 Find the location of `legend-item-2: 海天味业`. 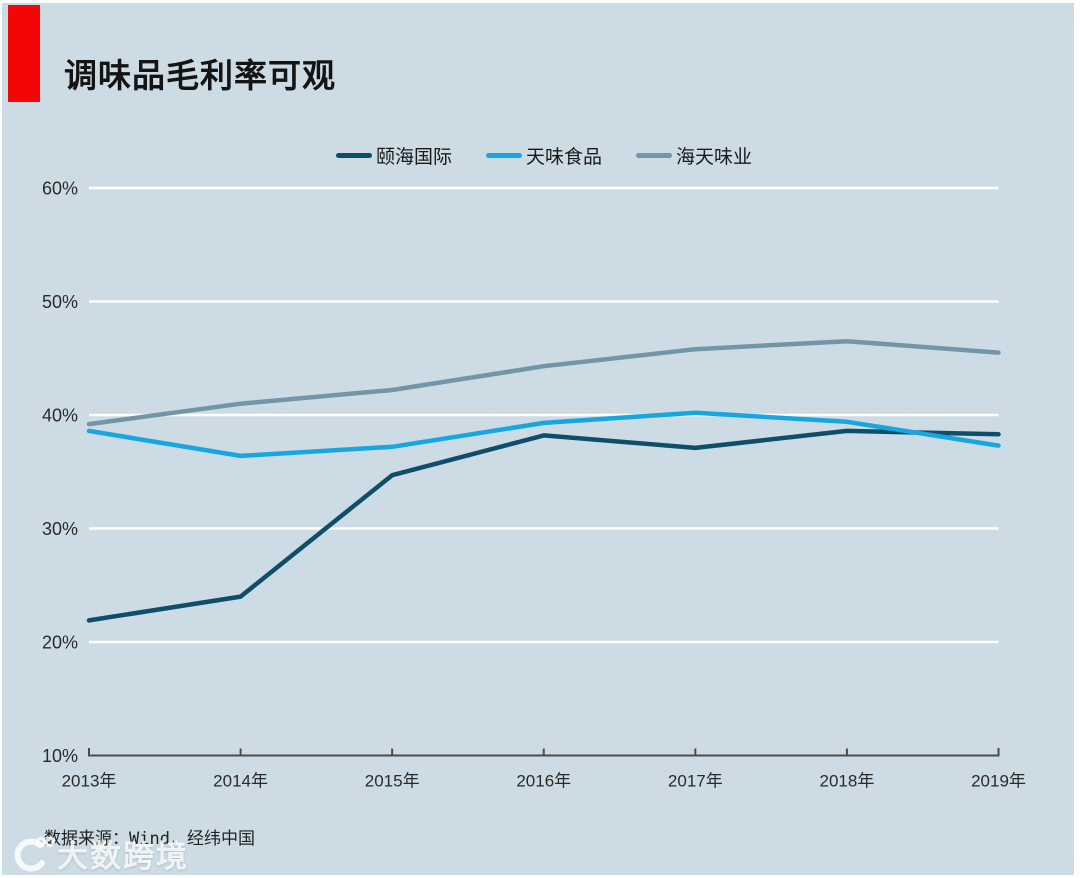

legend-item-2: 海天味业 is located at coordinates (694, 155).